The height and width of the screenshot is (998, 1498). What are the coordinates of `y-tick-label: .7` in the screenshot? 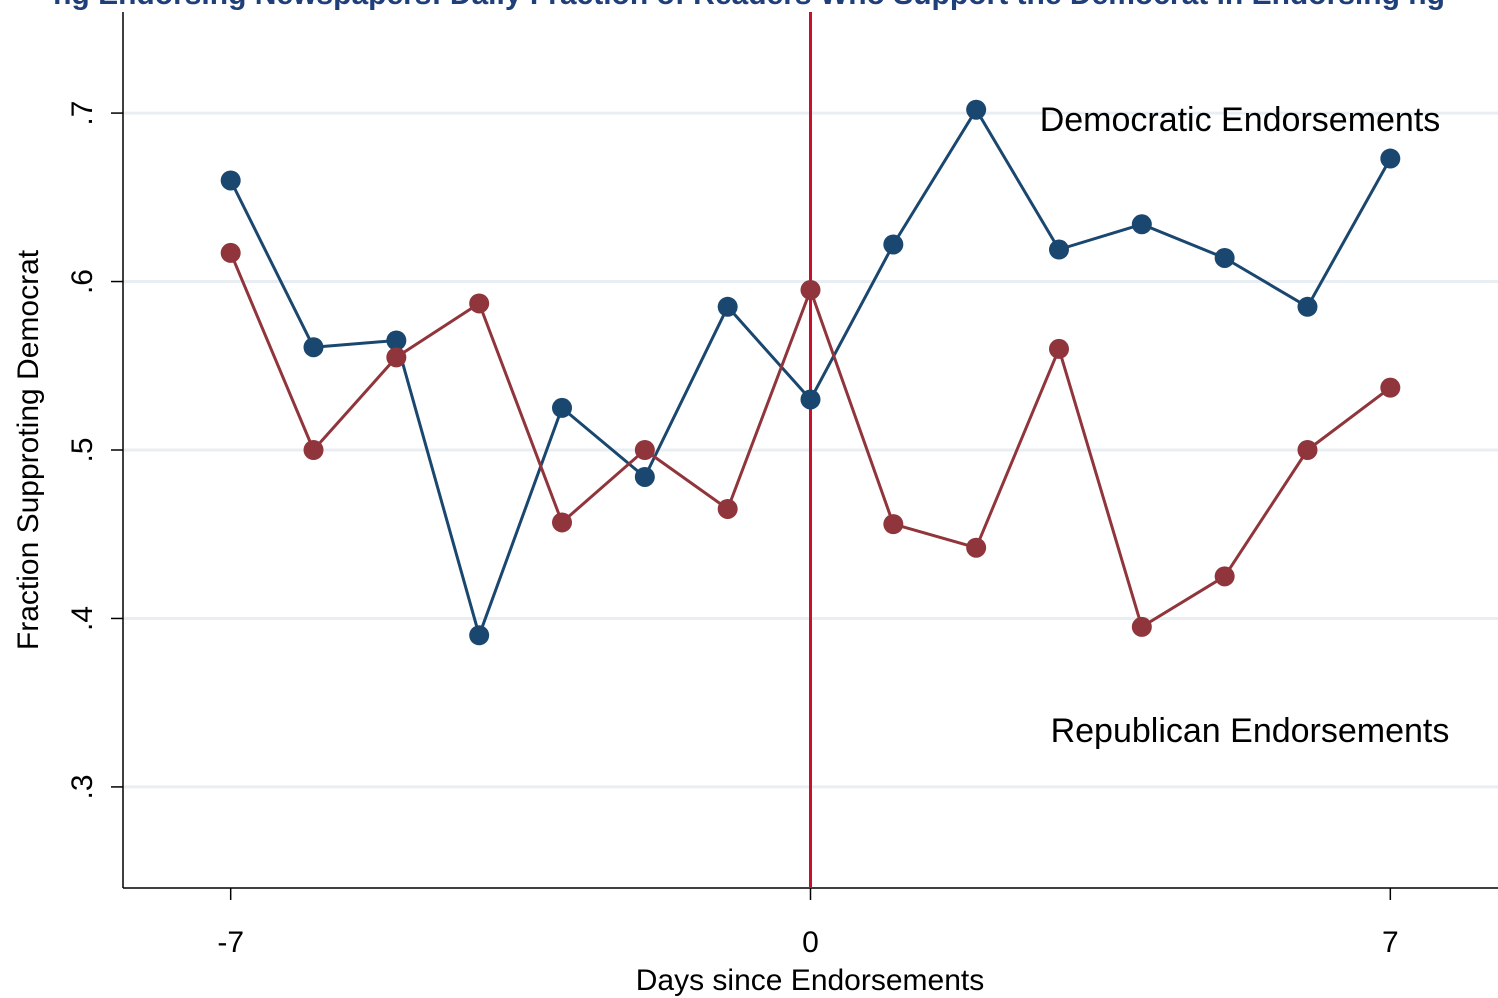 It's located at (82, 113).